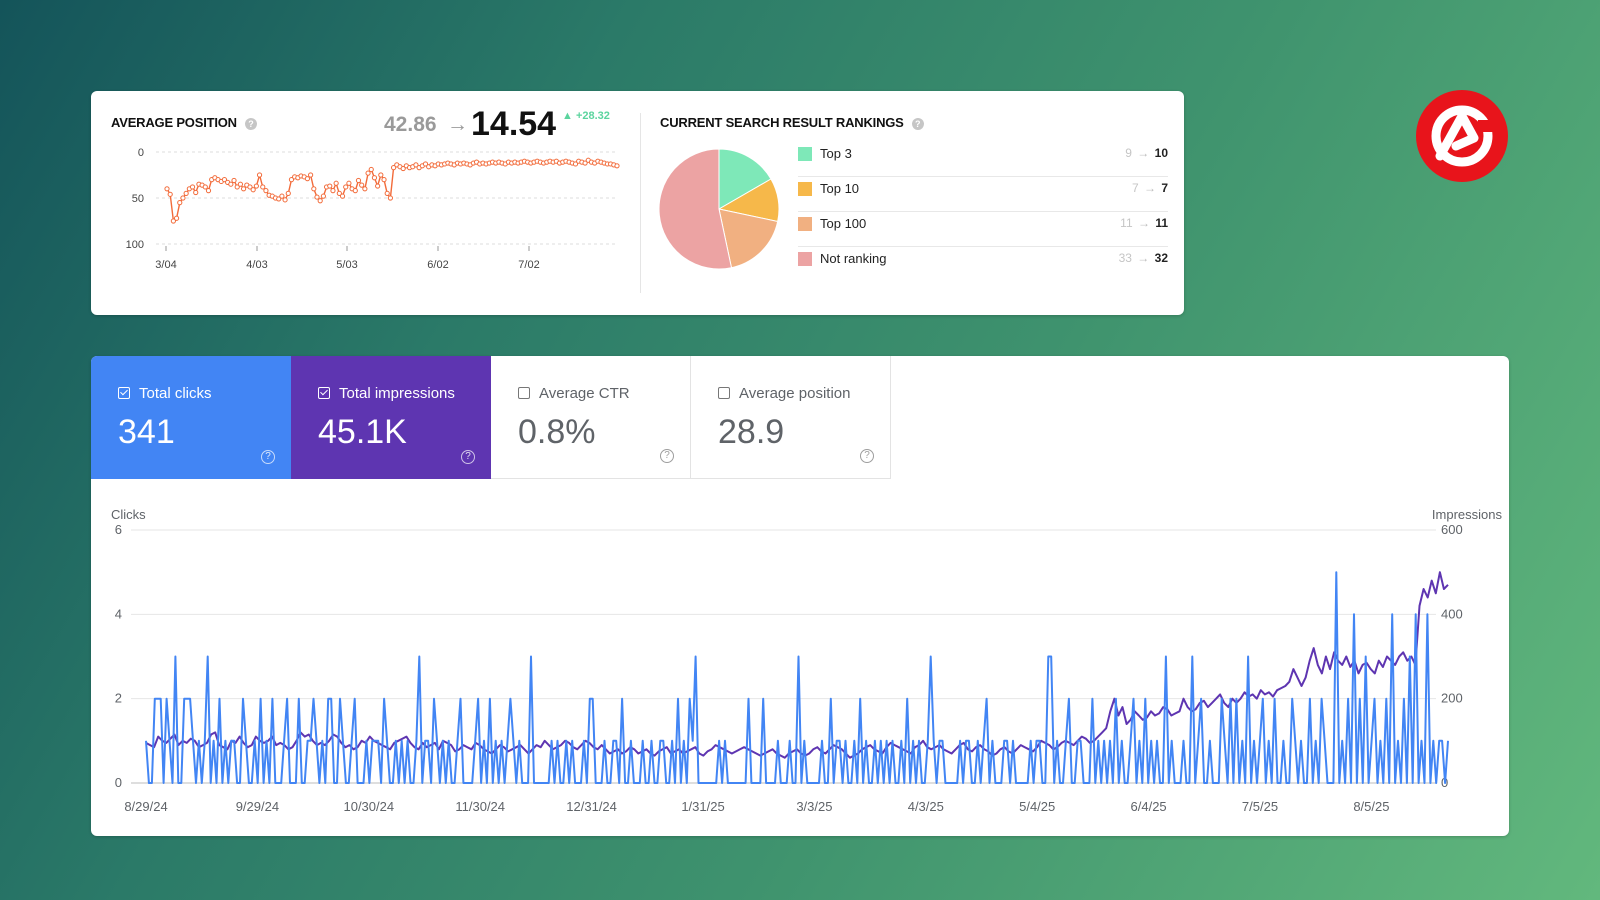 The width and height of the screenshot is (1600, 900). What do you see at coordinates (1146, 153) in the screenshot?
I see `legend-values: 9 → 10` at bounding box center [1146, 153].